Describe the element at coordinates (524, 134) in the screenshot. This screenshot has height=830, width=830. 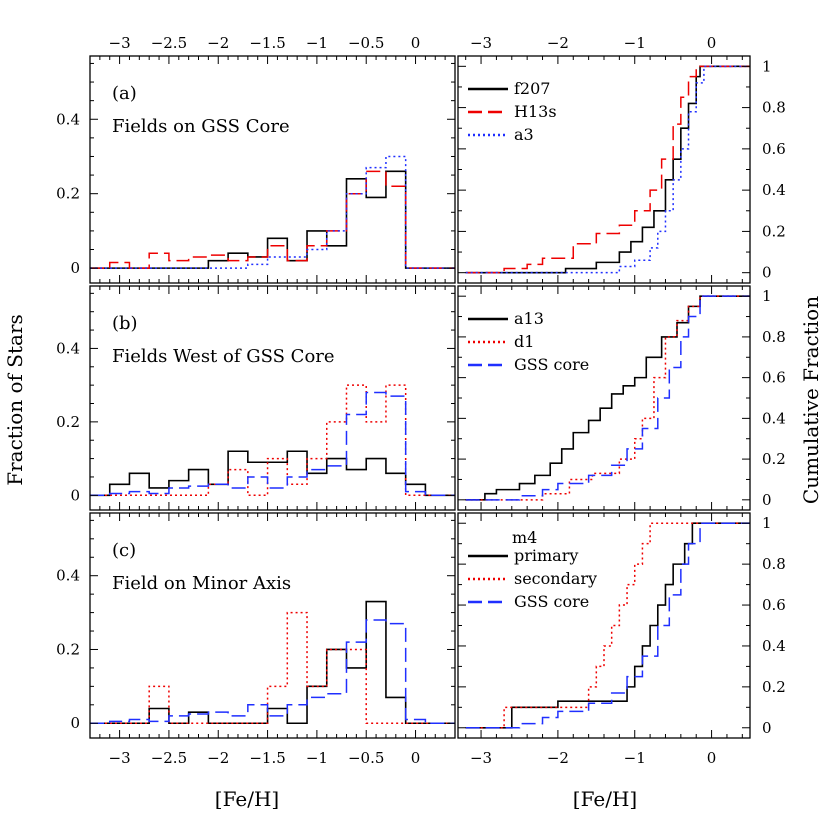
I see `legend-label: a3` at that location.